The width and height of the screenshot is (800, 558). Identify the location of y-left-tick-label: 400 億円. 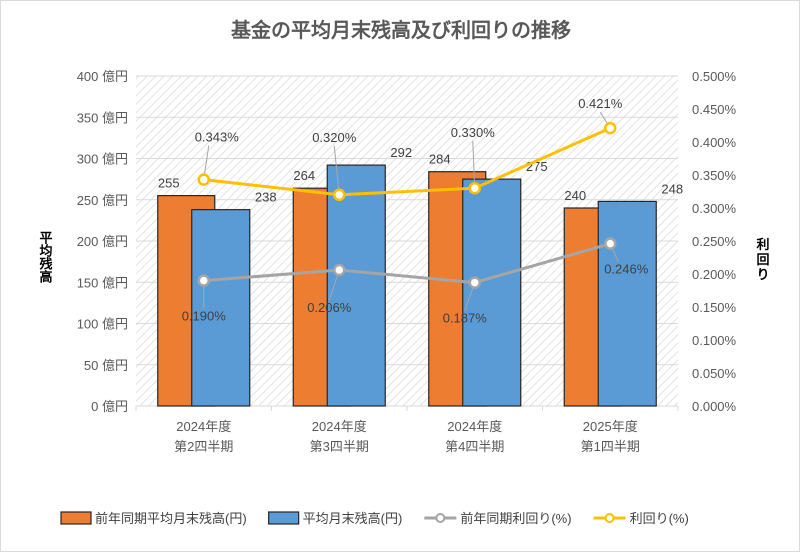
(102, 76).